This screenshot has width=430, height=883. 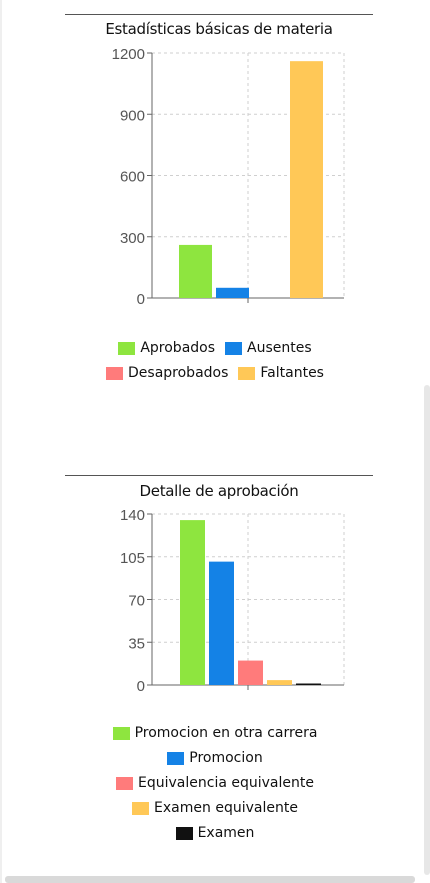 What do you see at coordinates (210, 879) in the screenshot?
I see `horizontal-scrollbar` at bounding box center [210, 879].